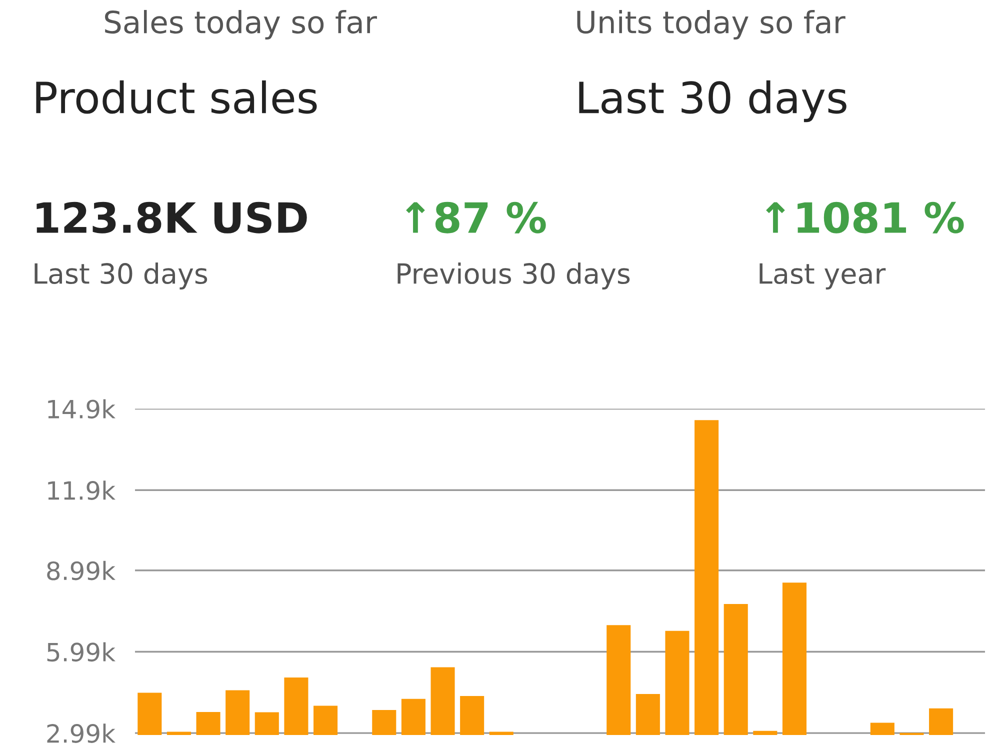 The width and height of the screenshot is (1000, 750). I want to click on text: ↑87 %, so click(476, 218).